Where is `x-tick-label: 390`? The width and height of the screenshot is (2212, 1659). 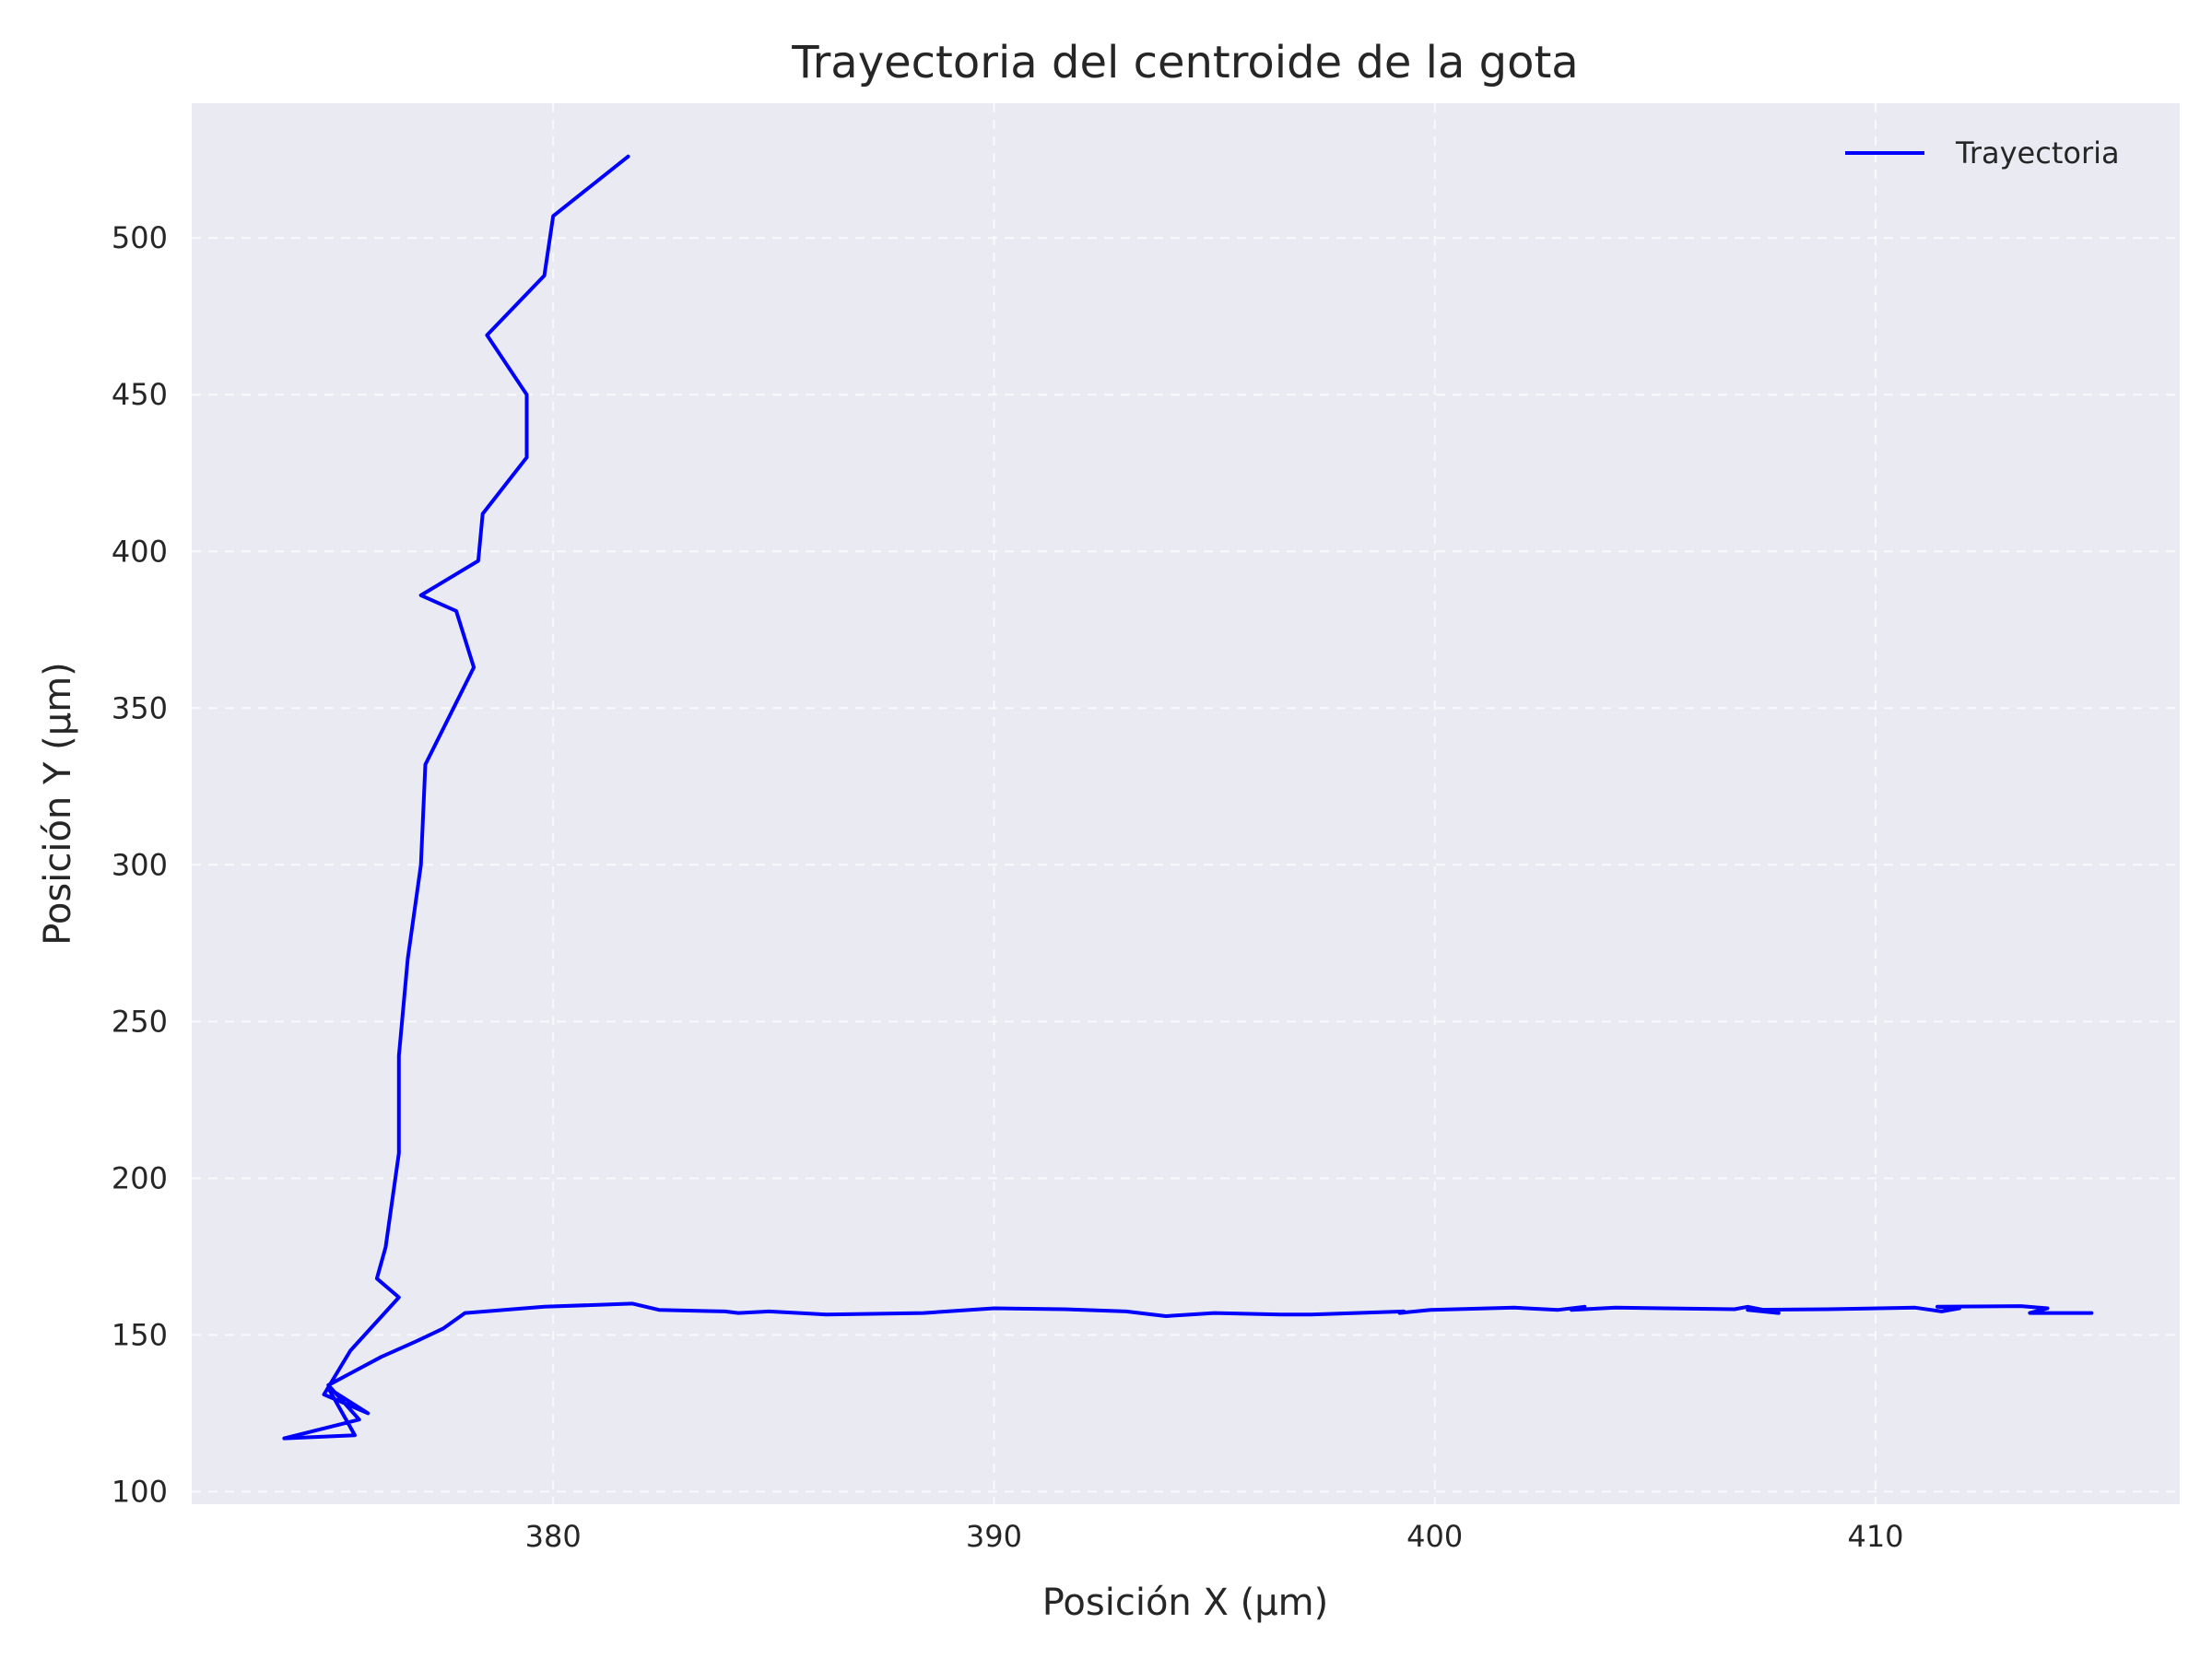 x-tick-label: 390 is located at coordinates (994, 1536).